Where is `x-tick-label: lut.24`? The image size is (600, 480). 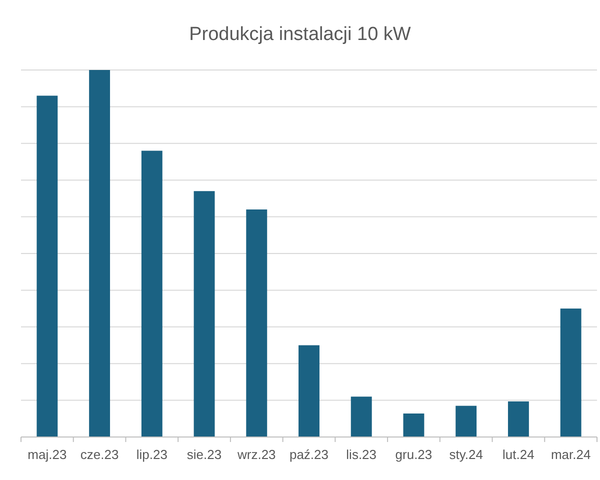 x-tick-label: lut.24 is located at coordinates (518, 454).